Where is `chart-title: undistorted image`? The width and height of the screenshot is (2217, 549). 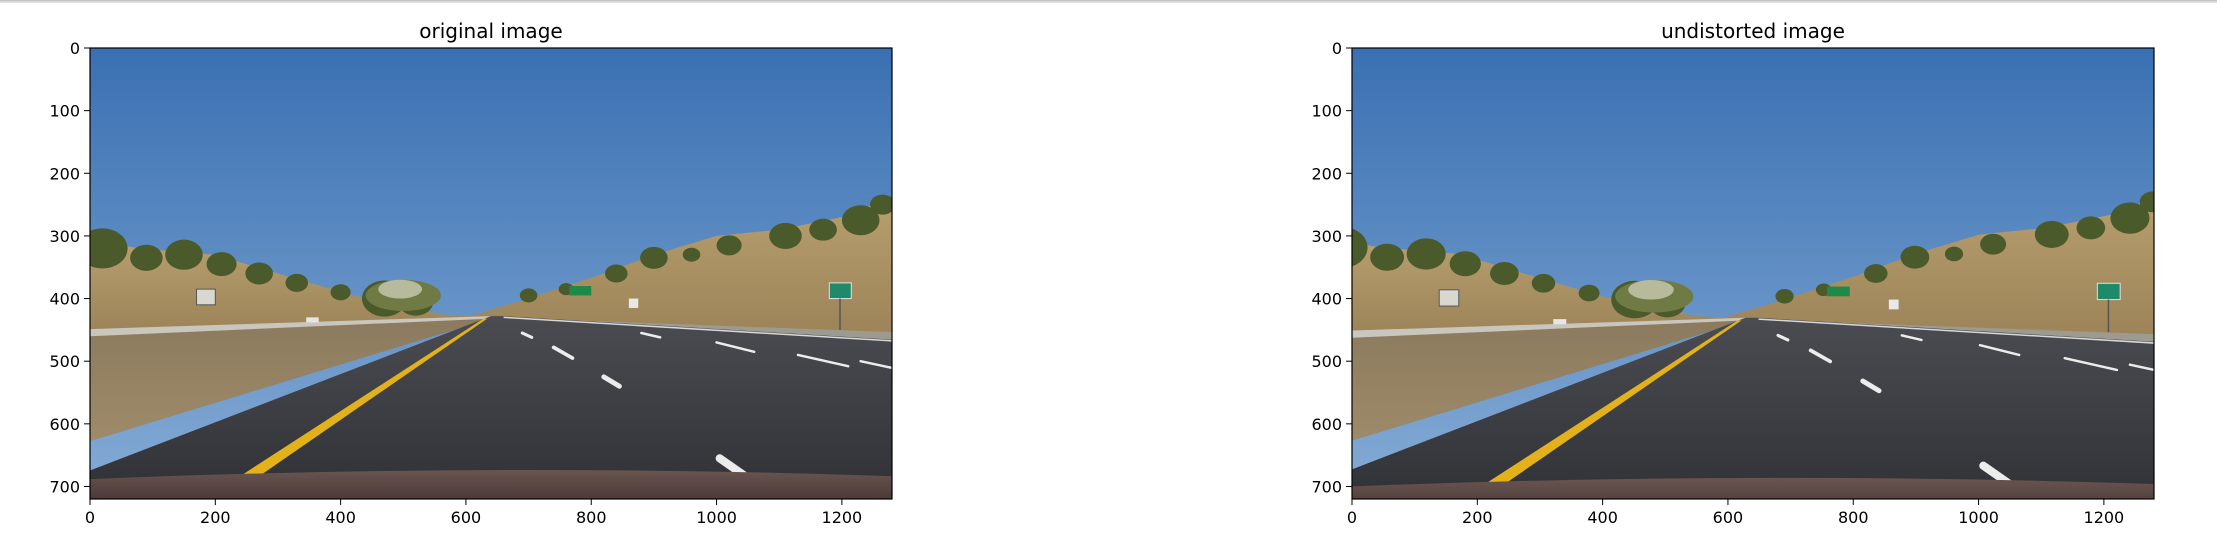
chart-title: undistorted image is located at coordinates (1753, 31).